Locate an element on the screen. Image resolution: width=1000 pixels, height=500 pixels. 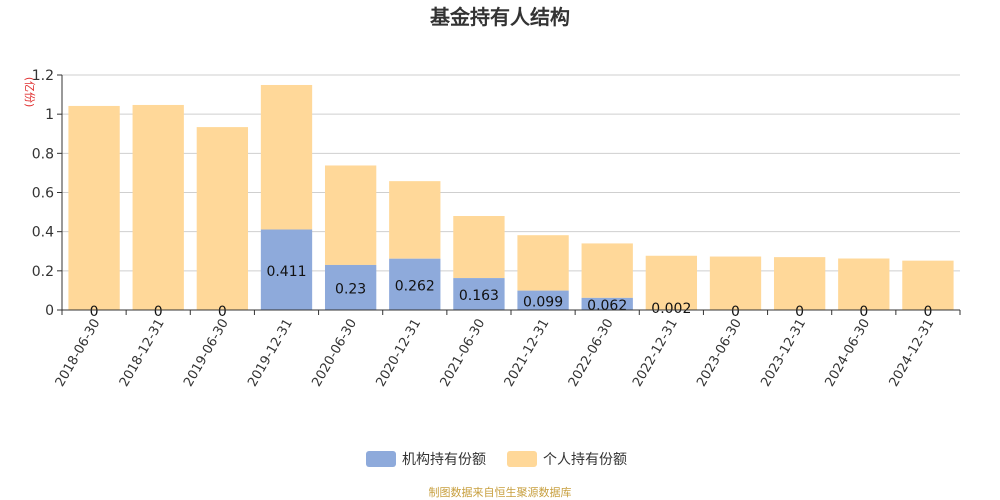
chart-title: 基金持有人结构 is located at coordinates (500, 17).